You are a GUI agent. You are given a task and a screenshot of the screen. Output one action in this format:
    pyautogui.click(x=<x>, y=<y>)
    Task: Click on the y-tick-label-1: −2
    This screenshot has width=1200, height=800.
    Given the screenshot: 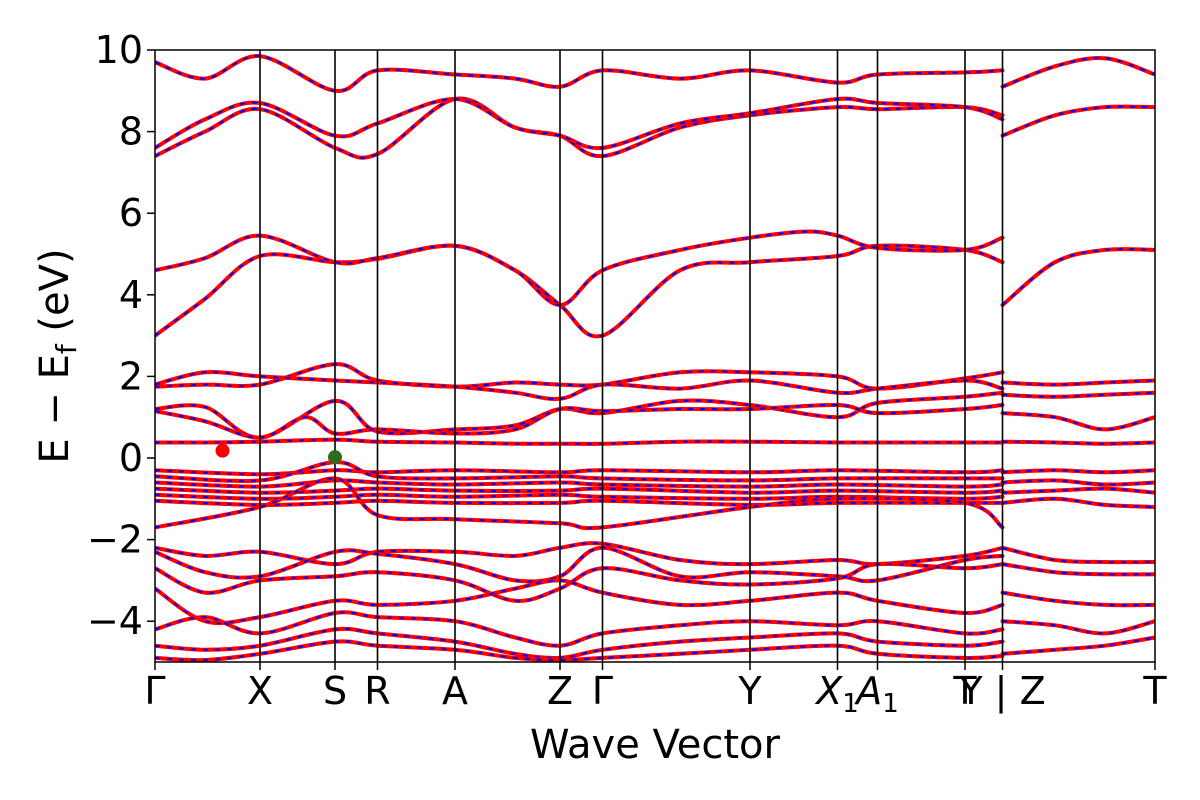 What is the action you would take?
    pyautogui.click(x=115, y=540)
    